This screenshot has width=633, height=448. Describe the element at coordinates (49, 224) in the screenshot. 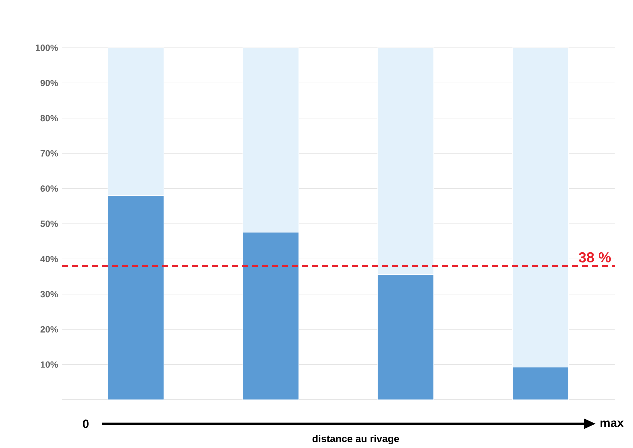

I see `y-tick-label: 50%` at that location.